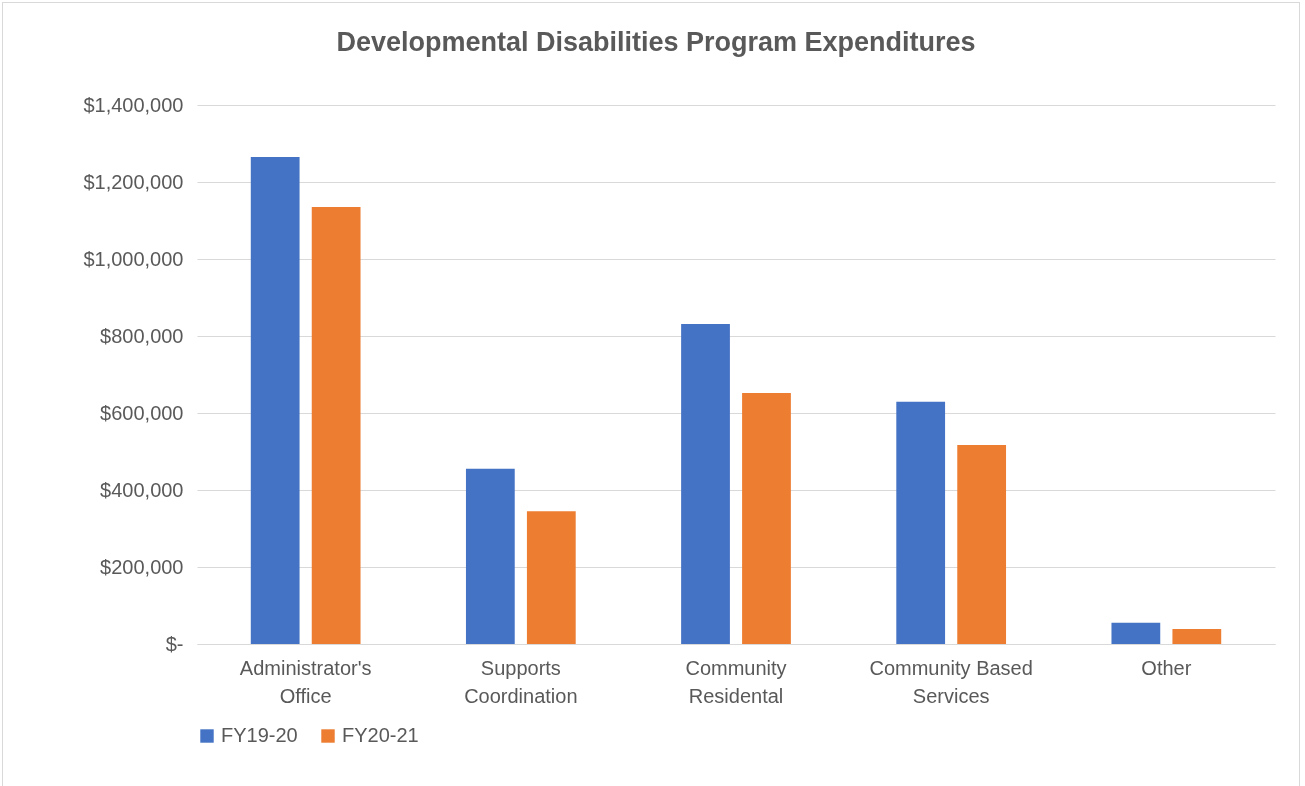  What do you see at coordinates (142, 412) in the screenshot?
I see `y-tick-label: $600,000` at bounding box center [142, 412].